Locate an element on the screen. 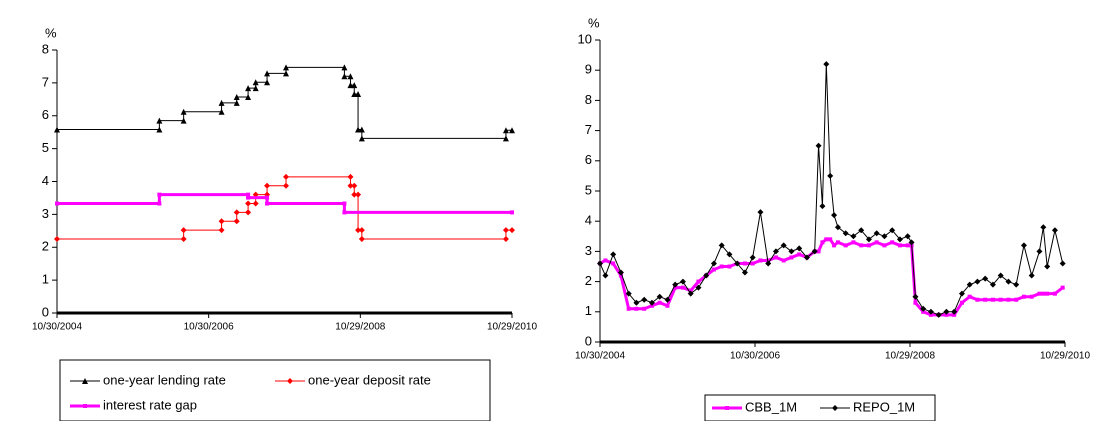 The width and height of the screenshot is (1097, 421). y-axis-label: % is located at coordinates (51, 32).